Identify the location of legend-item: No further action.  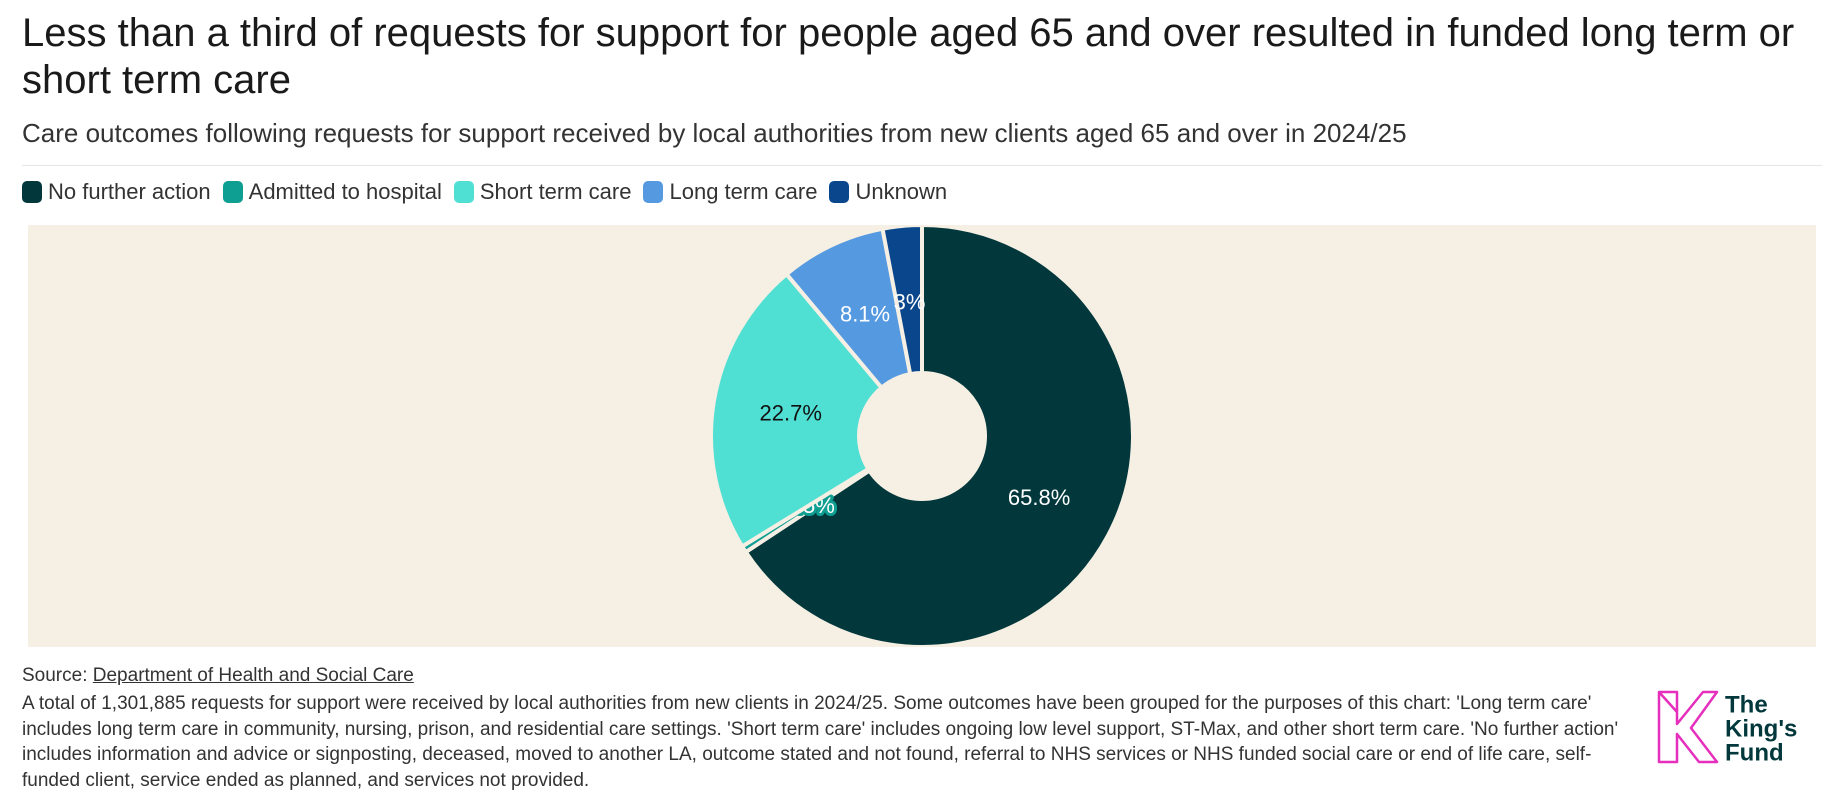
(116, 192).